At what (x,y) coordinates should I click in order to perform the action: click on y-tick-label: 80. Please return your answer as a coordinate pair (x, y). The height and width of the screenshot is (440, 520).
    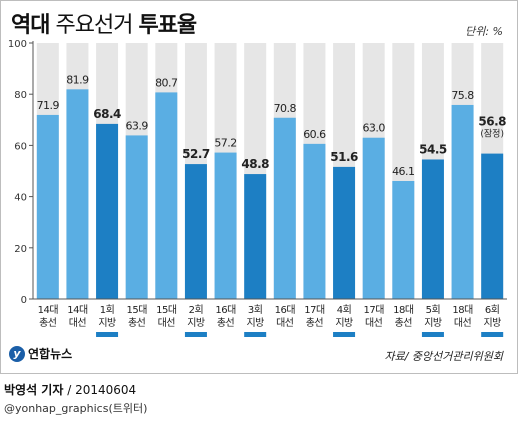
    Looking at the image, I should click on (20, 95).